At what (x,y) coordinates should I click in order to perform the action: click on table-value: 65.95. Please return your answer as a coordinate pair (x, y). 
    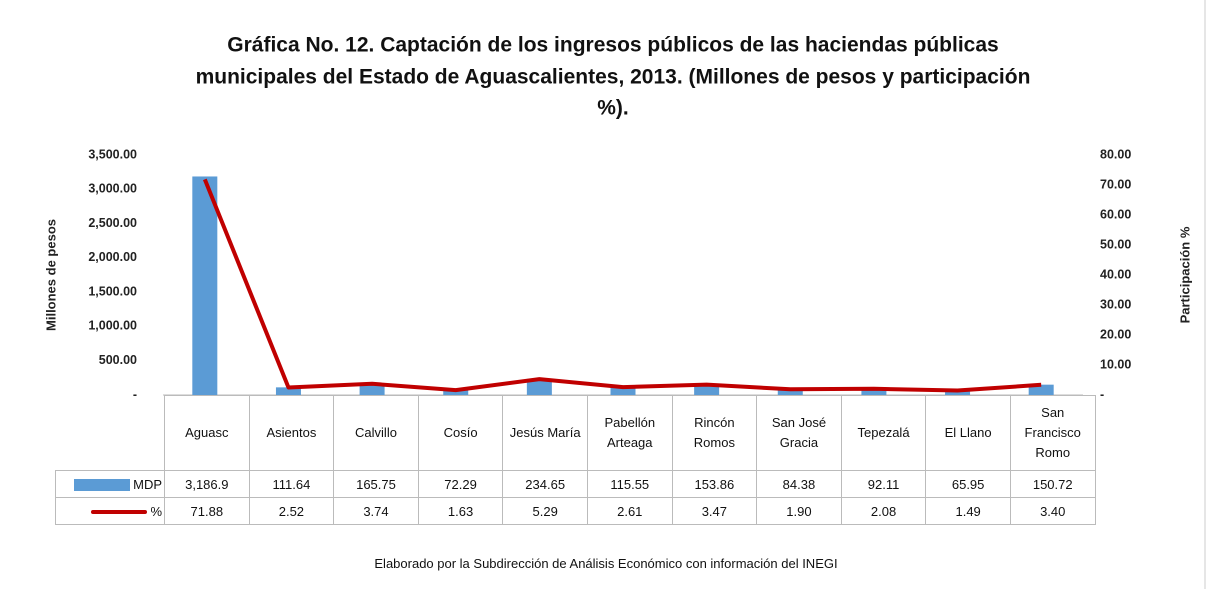
    Looking at the image, I should click on (968, 484).